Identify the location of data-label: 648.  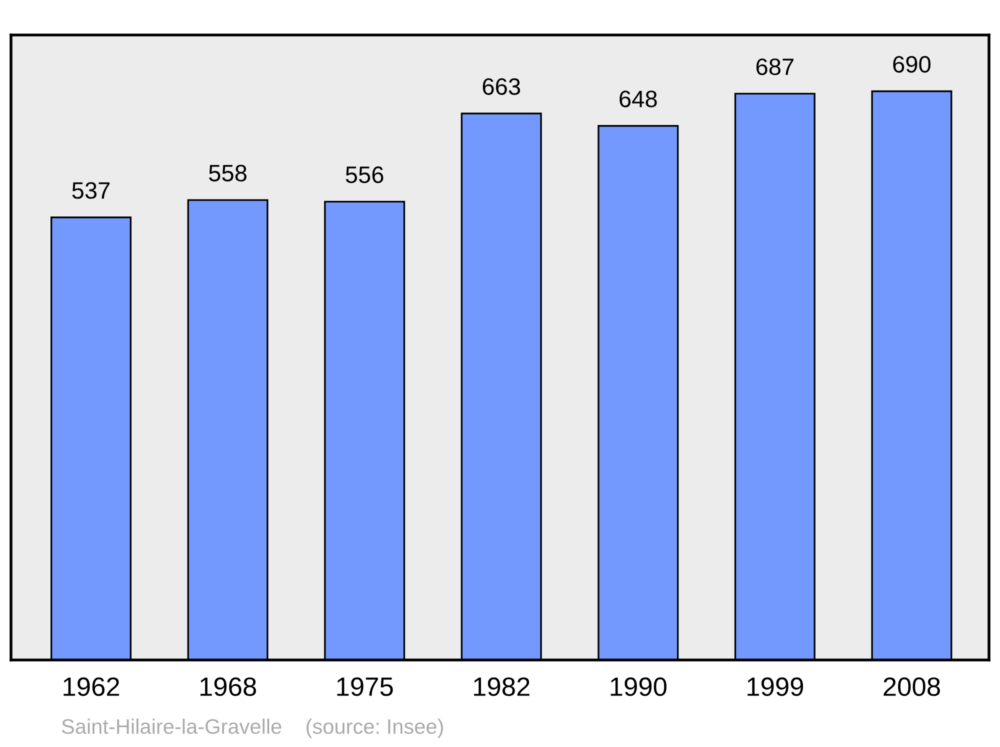
(638, 99).